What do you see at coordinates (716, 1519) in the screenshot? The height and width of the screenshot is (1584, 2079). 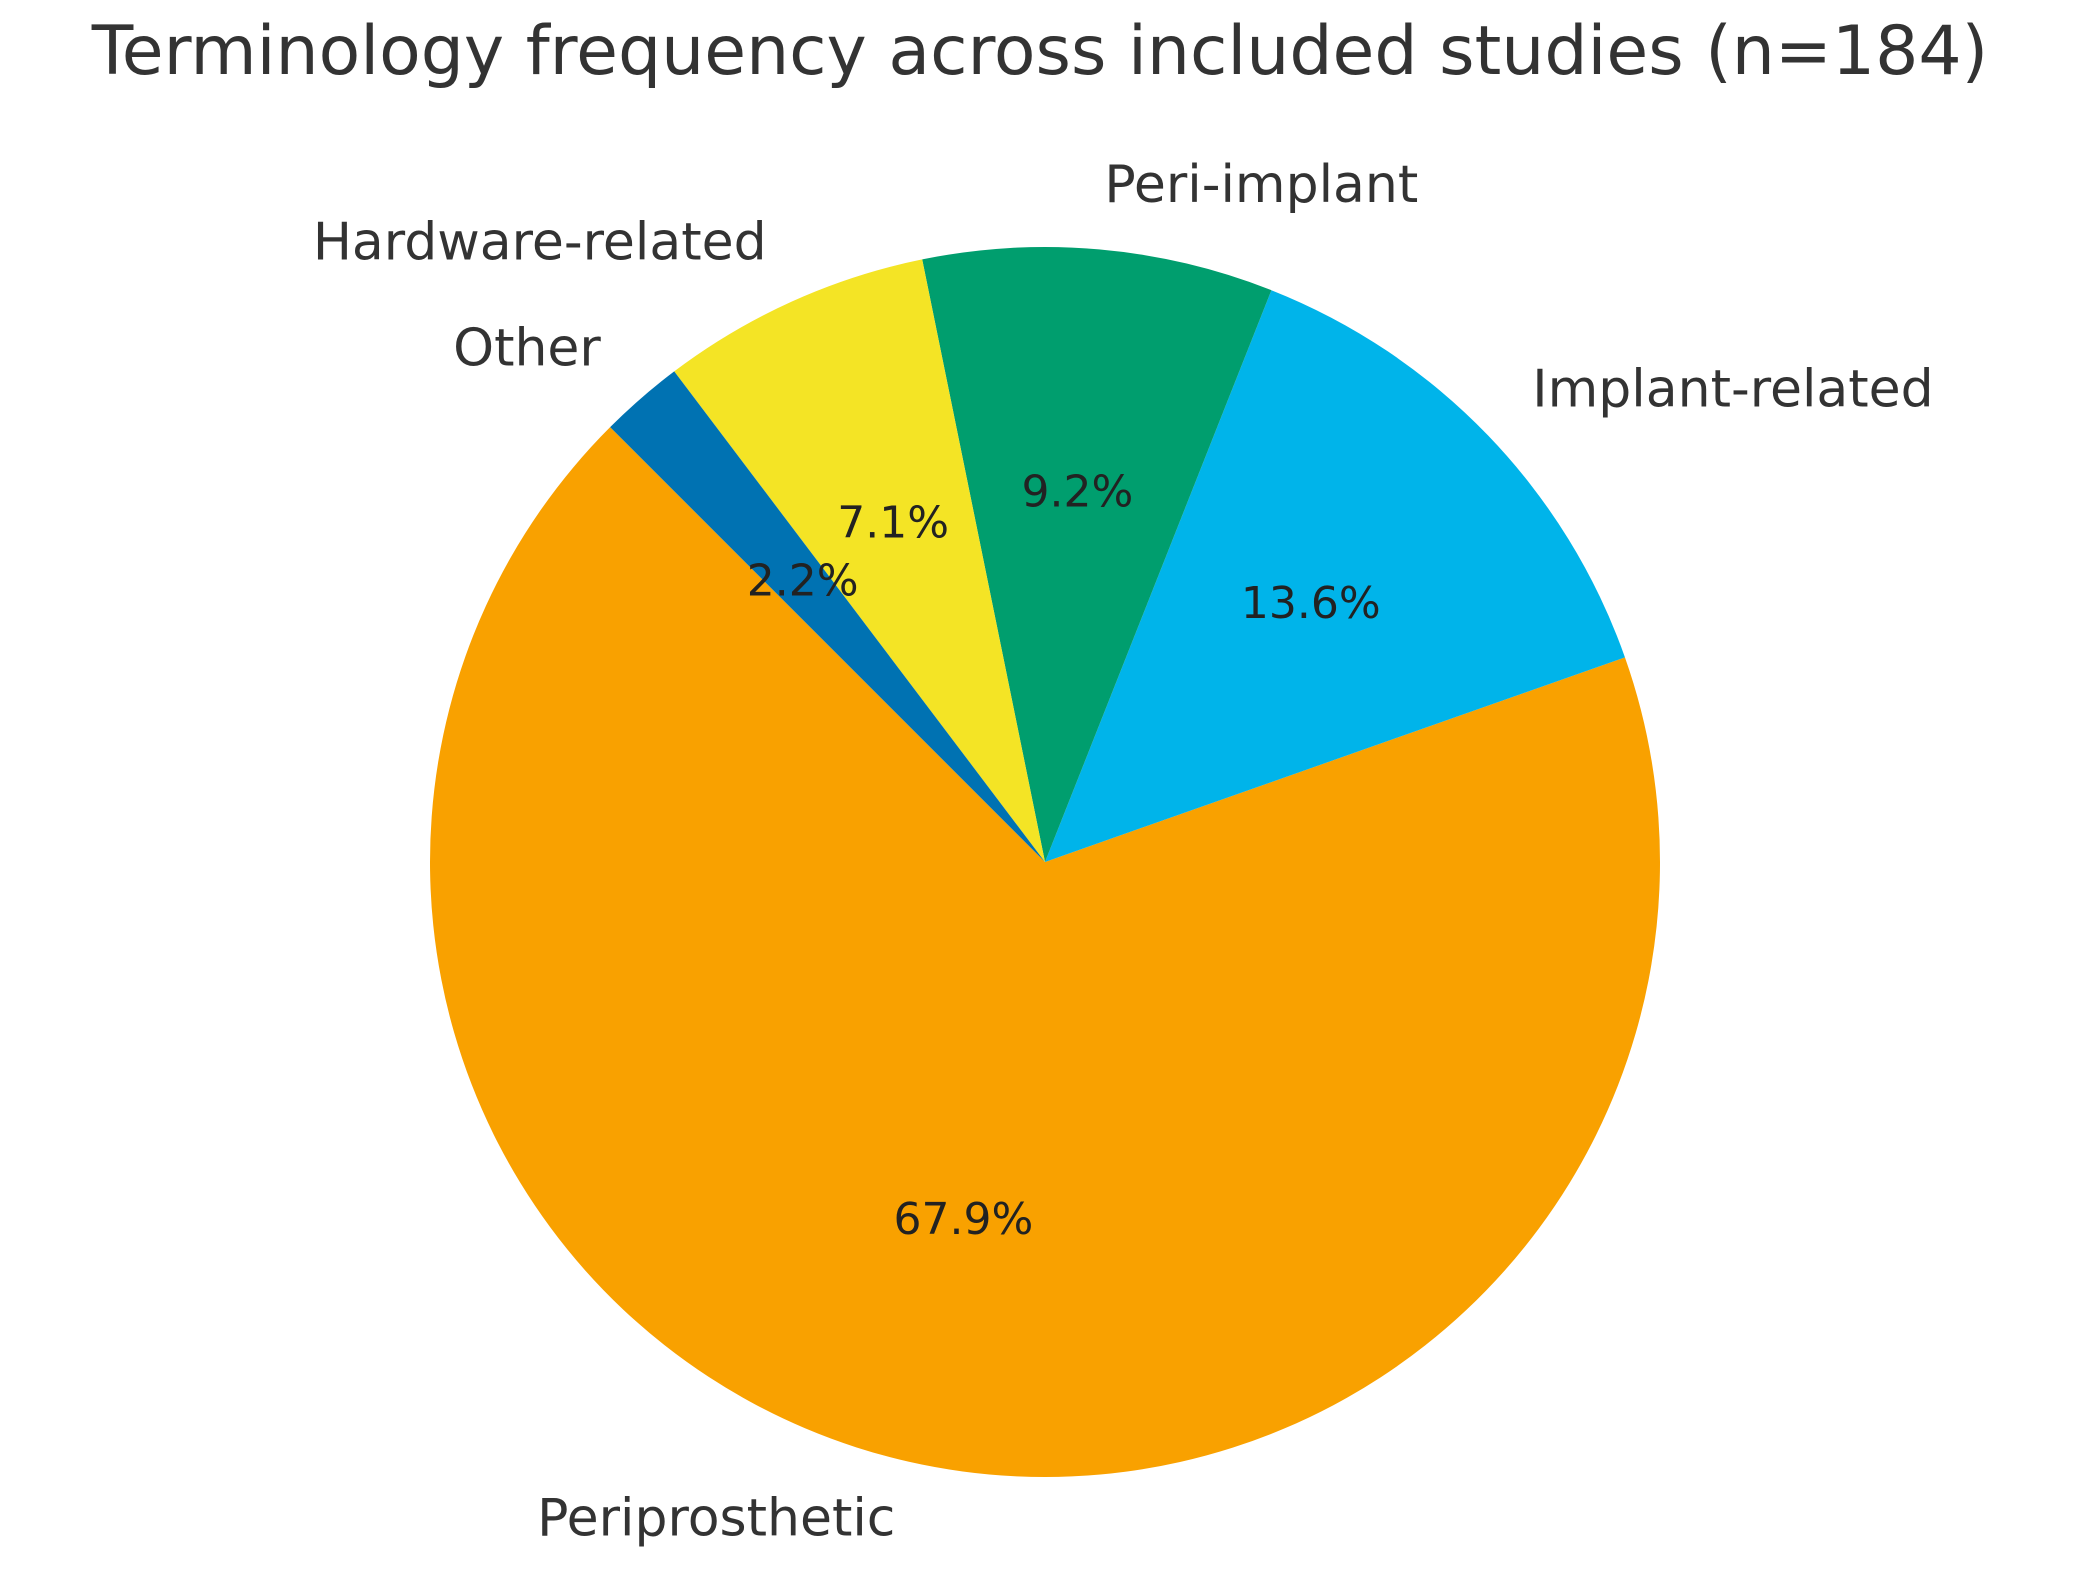 I see `slice-label-periprosthetic: Periprosthetic` at bounding box center [716, 1519].